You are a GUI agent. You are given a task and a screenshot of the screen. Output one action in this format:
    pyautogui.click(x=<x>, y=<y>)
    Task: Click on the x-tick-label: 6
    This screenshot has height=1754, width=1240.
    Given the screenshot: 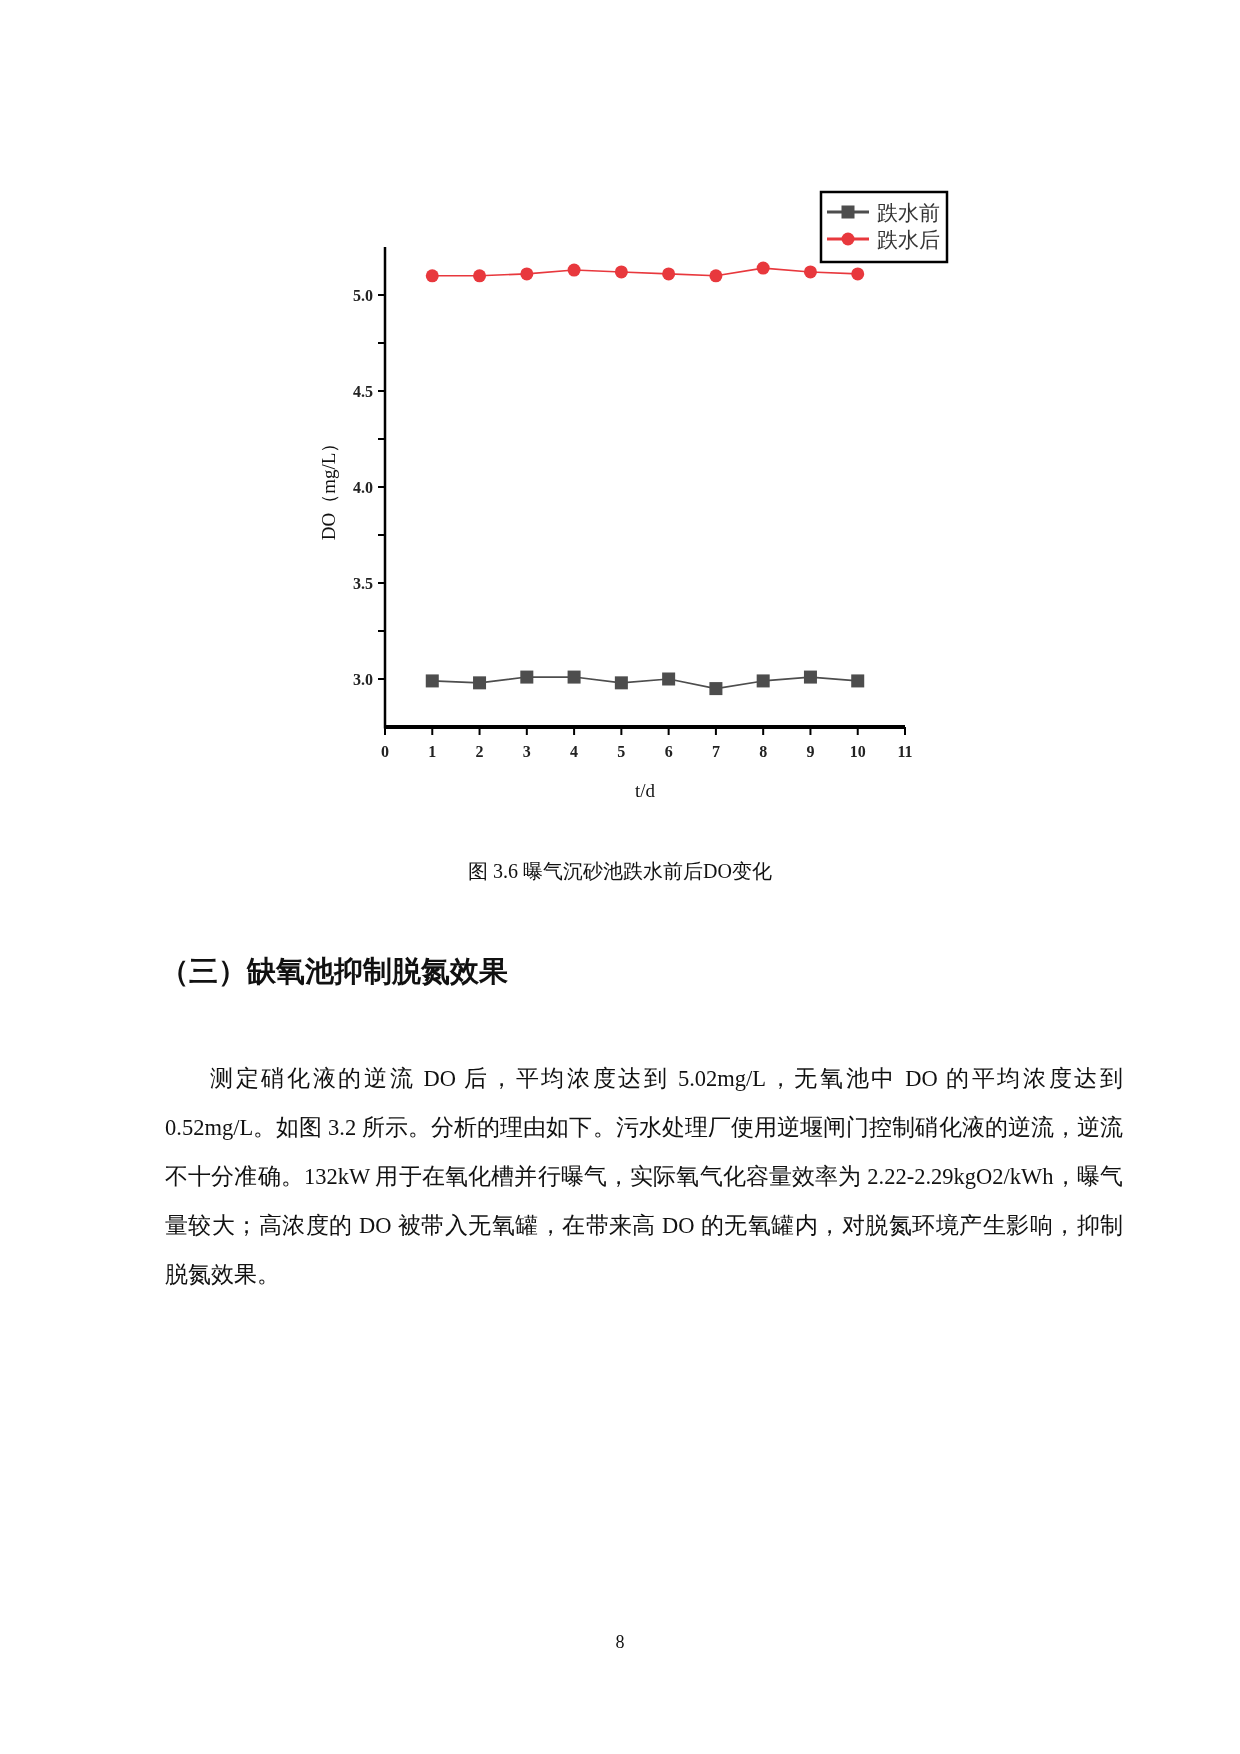 What is the action you would take?
    pyautogui.click(x=668, y=751)
    